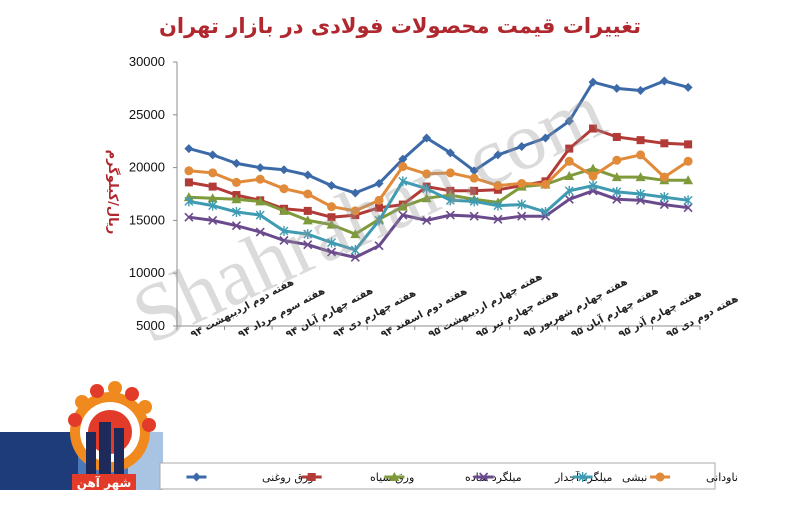 The width and height of the screenshot is (800, 511). I want to click on legend-box, so click(437, 476).